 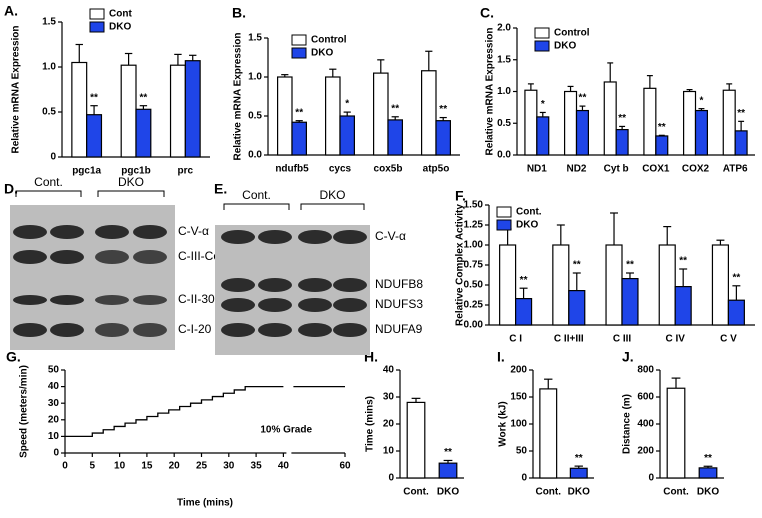 What do you see at coordinates (186, 171) in the screenshot?
I see `x-tick-label: prc` at bounding box center [186, 171].